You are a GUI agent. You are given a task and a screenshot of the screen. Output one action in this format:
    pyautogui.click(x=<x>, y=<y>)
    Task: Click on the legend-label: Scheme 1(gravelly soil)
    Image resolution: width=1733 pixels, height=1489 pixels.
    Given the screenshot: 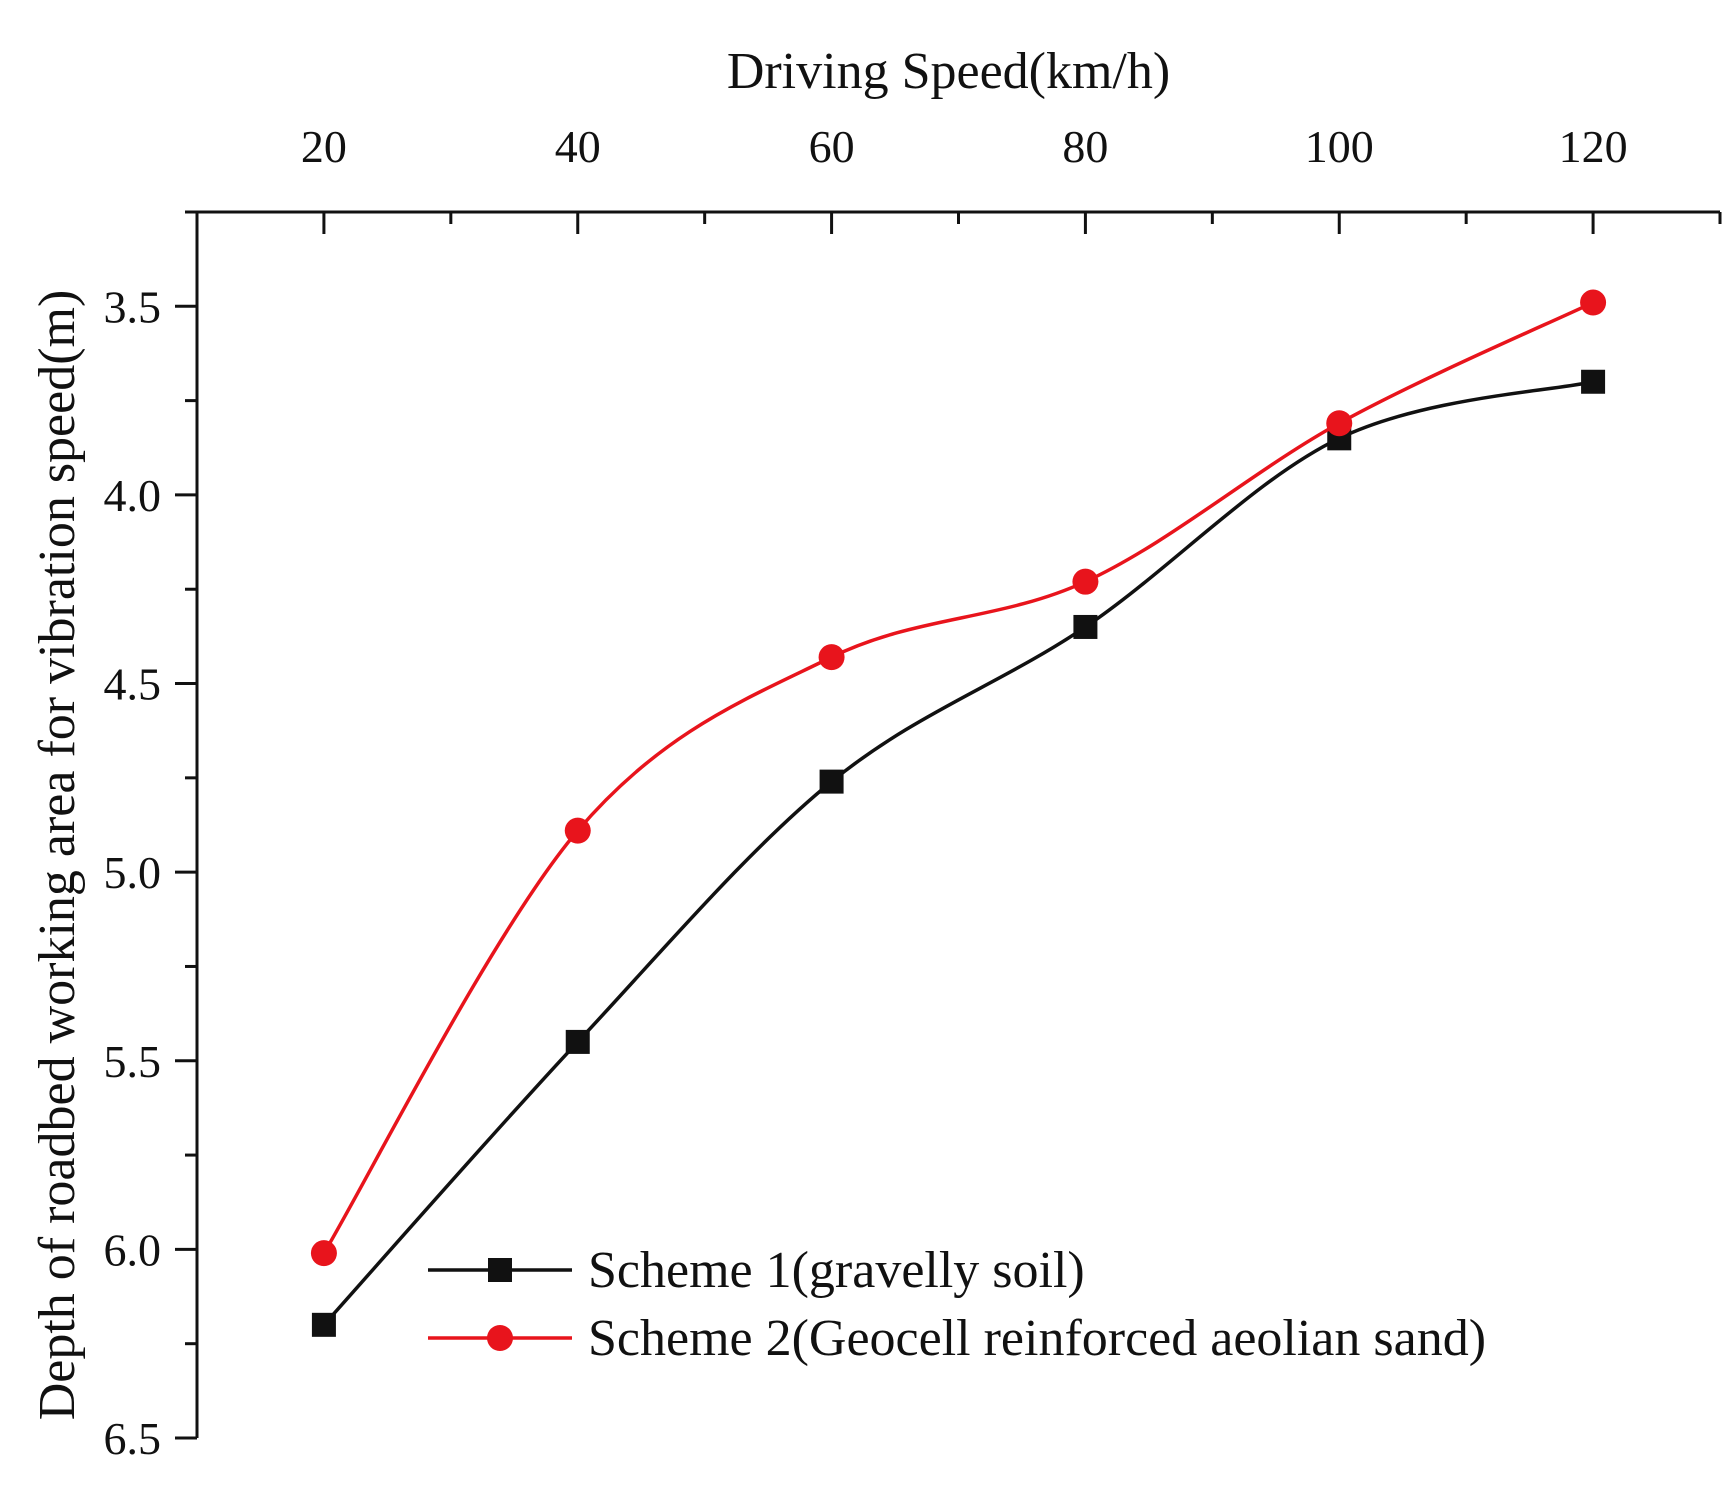 What is the action you would take?
    pyautogui.click(x=836, y=1270)
    